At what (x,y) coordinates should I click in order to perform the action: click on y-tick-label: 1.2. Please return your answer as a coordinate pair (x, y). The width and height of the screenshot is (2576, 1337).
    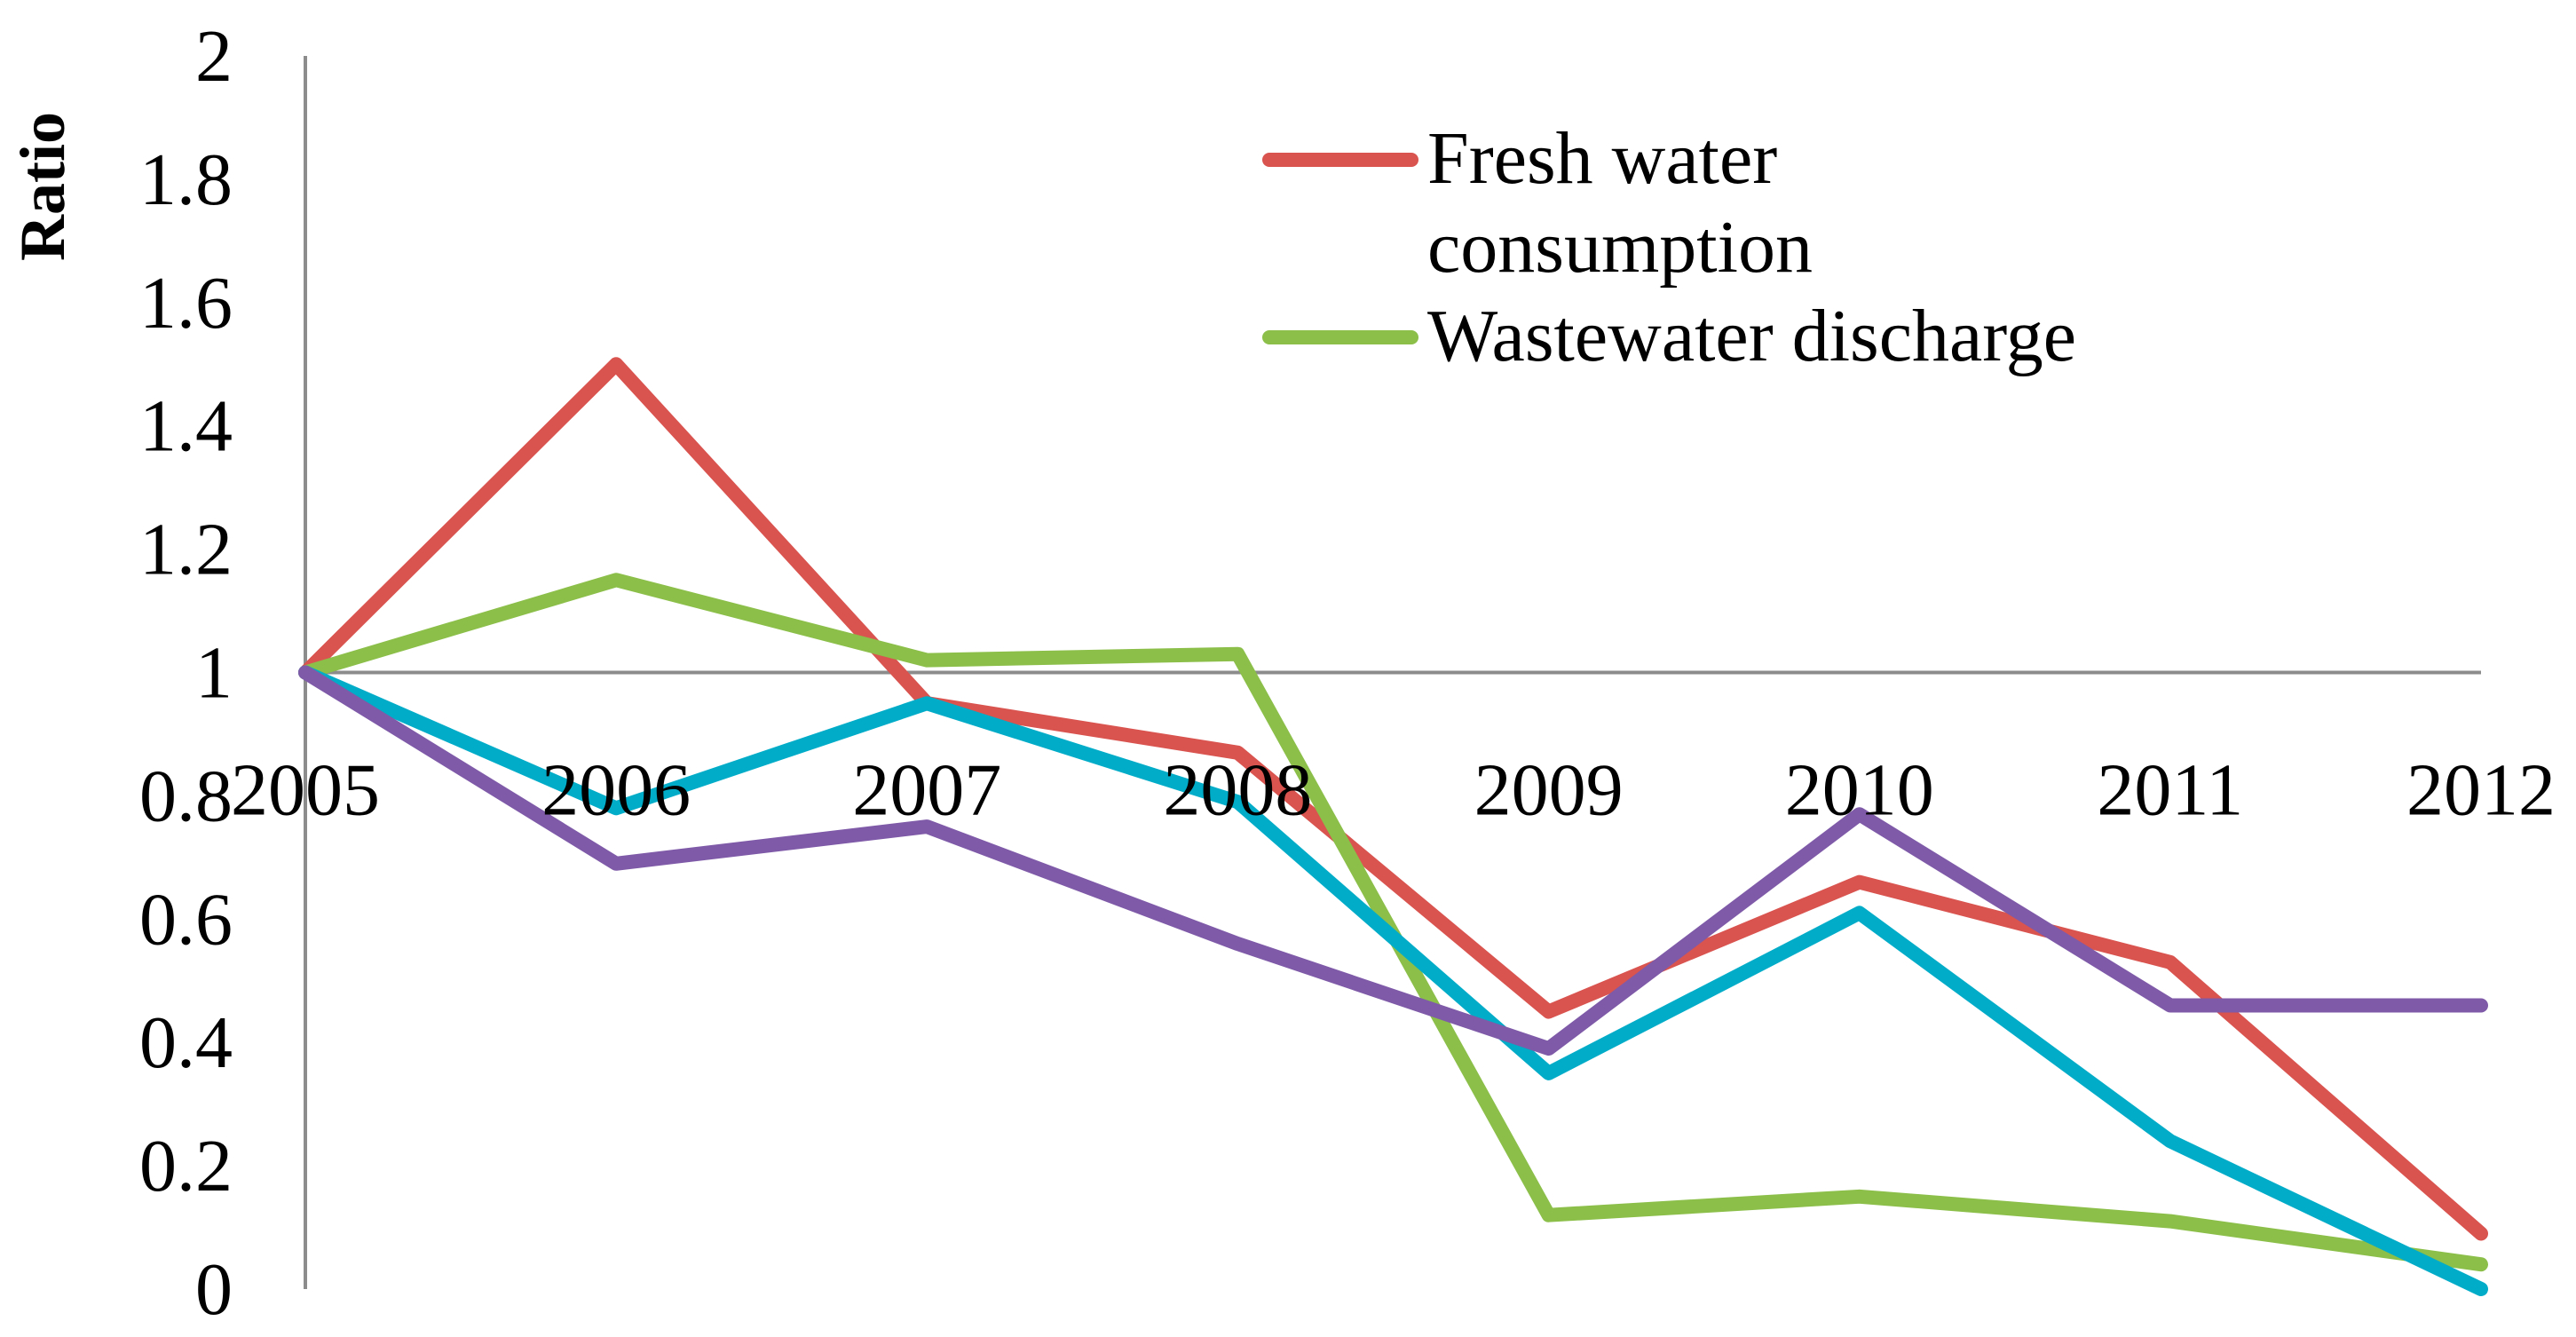
    Looking at the image, I should click on (186, 550).